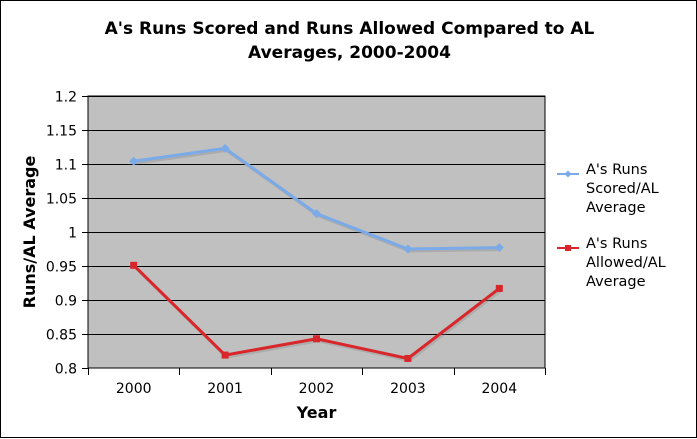 This screenshot has height=439, width=697. I want to click on y-tick-label-0: 0.8, so click(66, 370).